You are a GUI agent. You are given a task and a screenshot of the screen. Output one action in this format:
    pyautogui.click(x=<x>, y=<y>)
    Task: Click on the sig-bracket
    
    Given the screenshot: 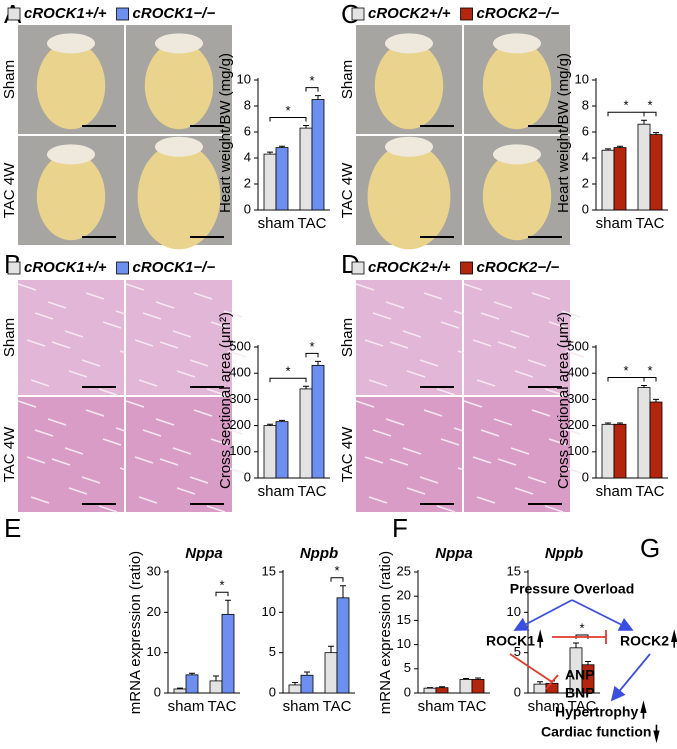 What is the action you would take?
    pyautogui.click(x=312, y=89)
    